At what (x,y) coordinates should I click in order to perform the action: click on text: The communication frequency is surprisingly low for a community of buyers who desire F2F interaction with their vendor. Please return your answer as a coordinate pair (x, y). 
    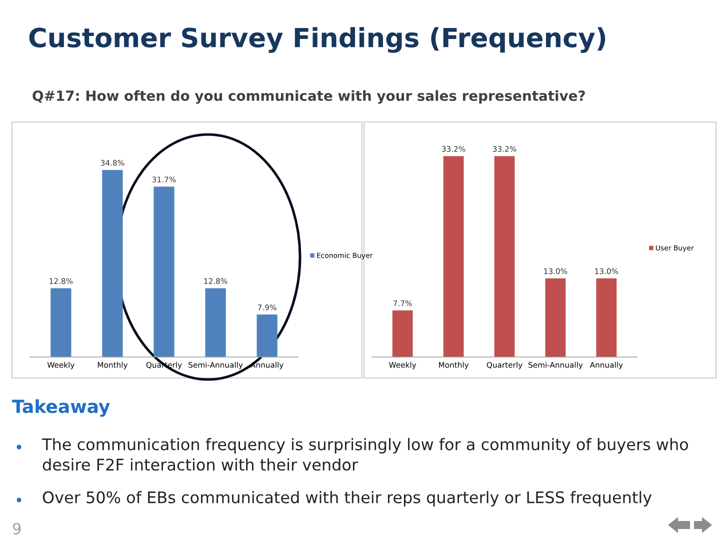
    Looking at the image, I should click on (365, 454).